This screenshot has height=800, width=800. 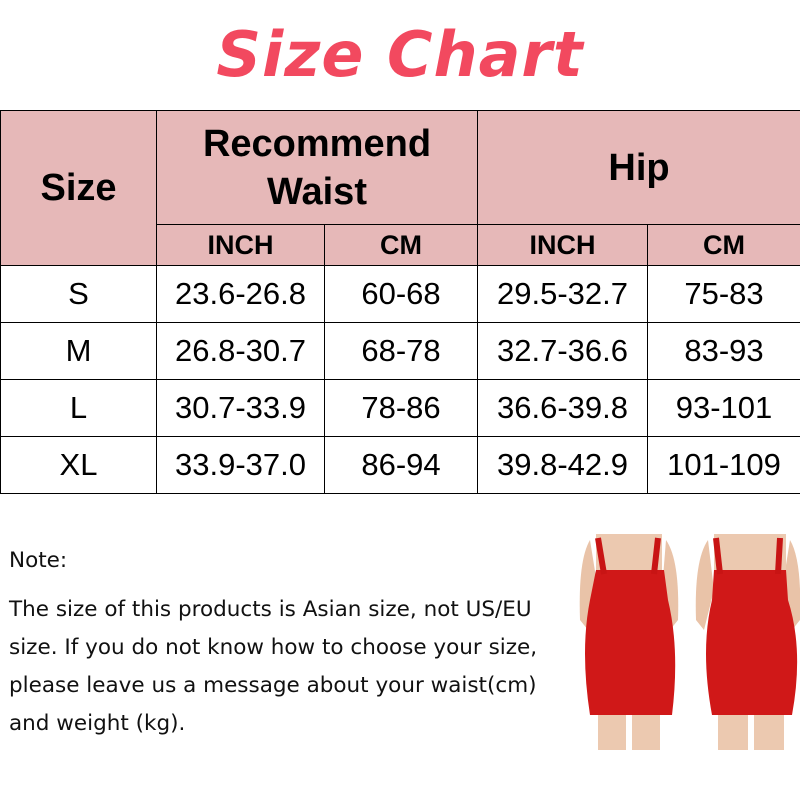 I want to click on measurement-cell: 23.6-26.8, so click(x=240, y=294).